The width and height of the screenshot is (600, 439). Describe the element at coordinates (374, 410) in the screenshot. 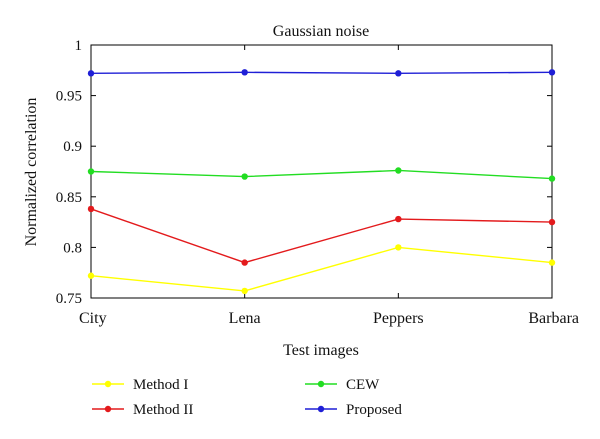

I see `legend-label: Proposed` at that location.